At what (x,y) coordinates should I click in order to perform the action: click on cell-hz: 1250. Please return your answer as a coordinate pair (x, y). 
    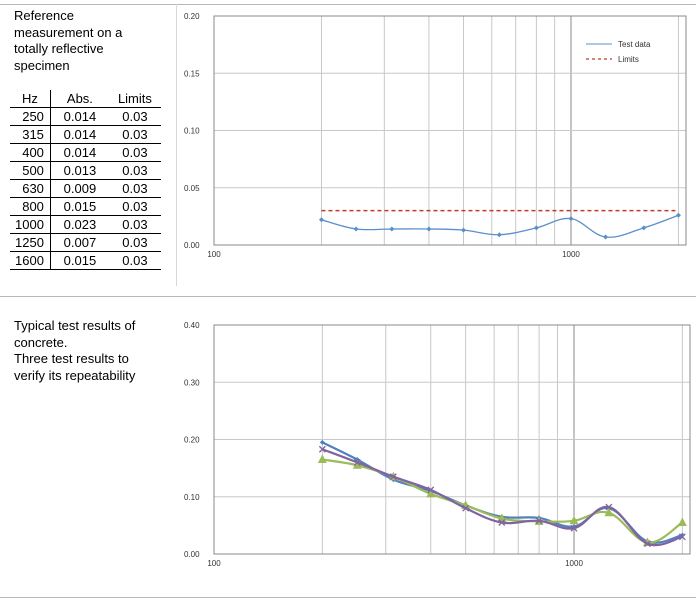
    Looking at the image, I should click on (30, 242).